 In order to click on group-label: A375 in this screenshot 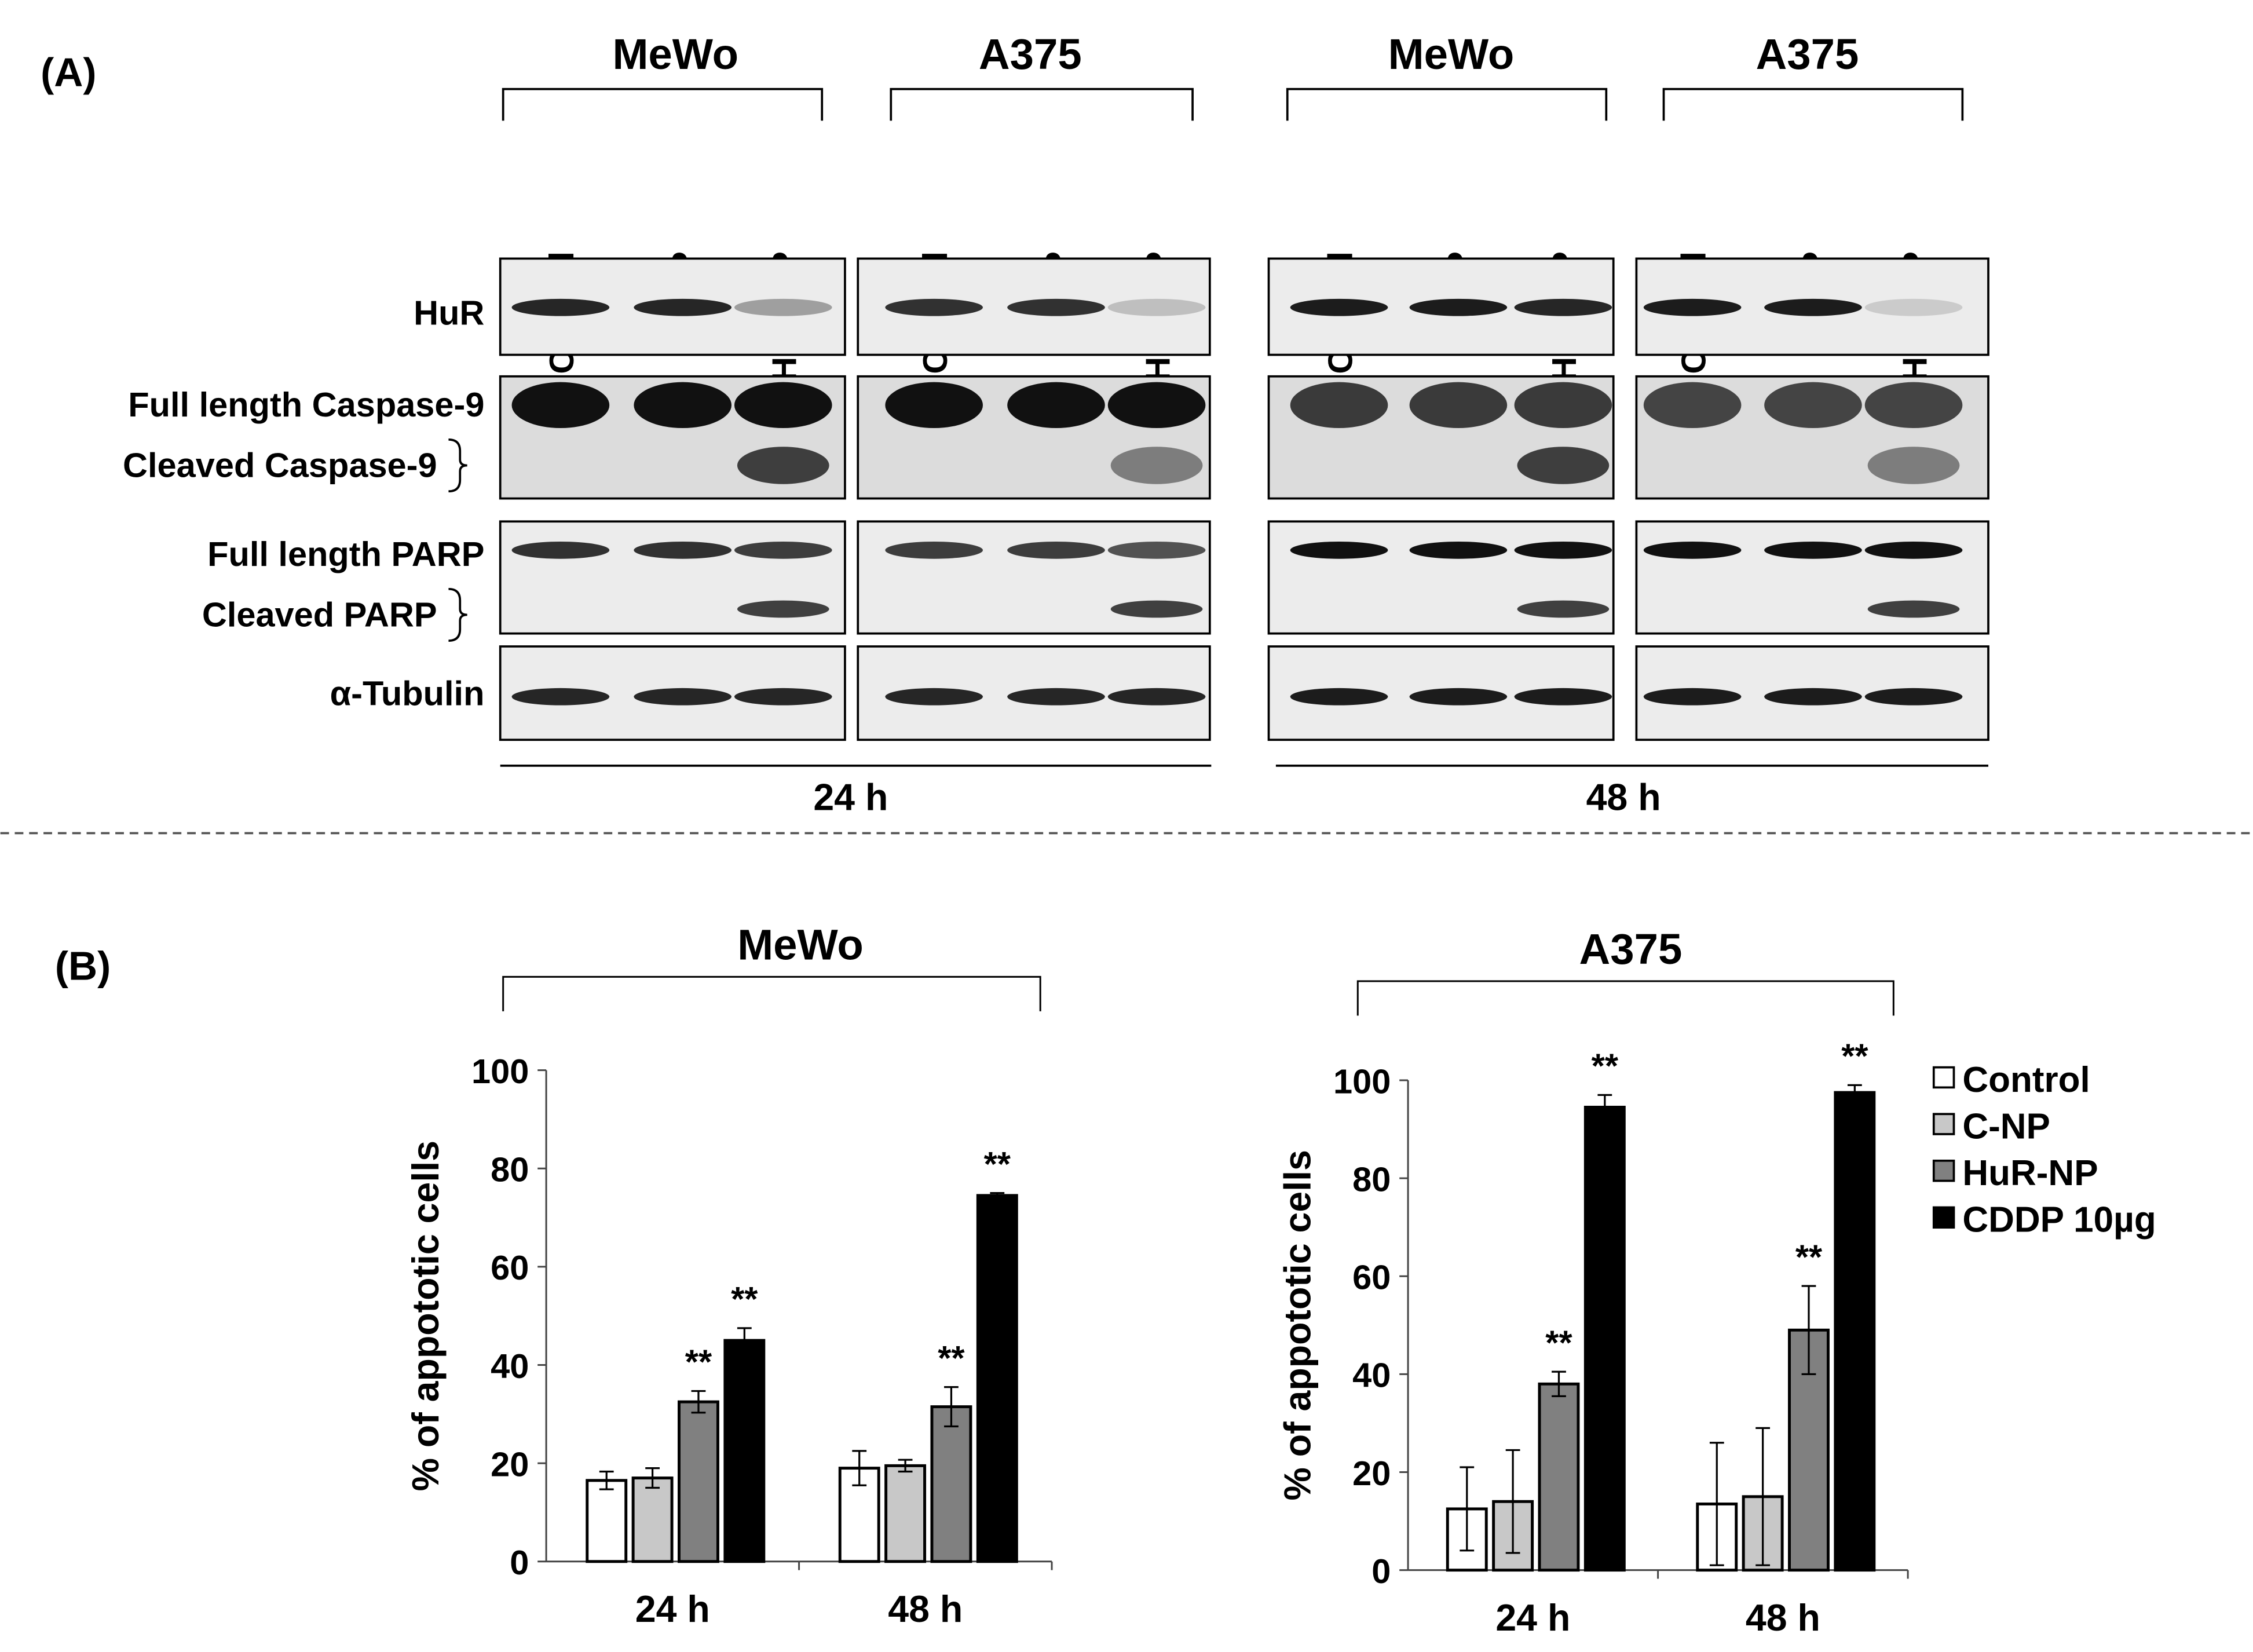, I will do `click(1807, 54)`.